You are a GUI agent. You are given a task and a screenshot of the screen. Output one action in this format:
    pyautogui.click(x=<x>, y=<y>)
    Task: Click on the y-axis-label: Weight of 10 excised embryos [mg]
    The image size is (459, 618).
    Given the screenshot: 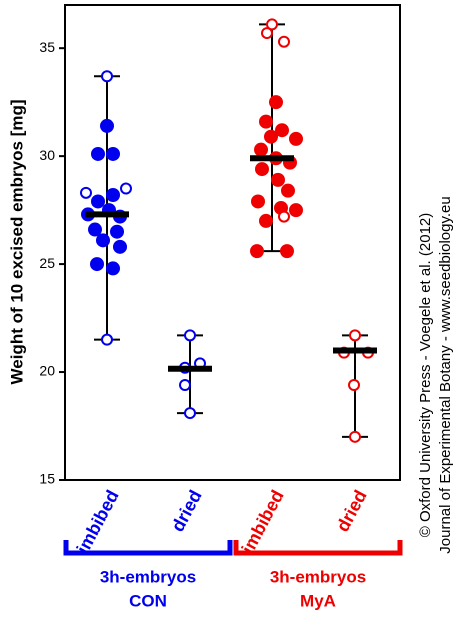 What is the action you would take?
    pyautogui.click(x=16, y=242)
    